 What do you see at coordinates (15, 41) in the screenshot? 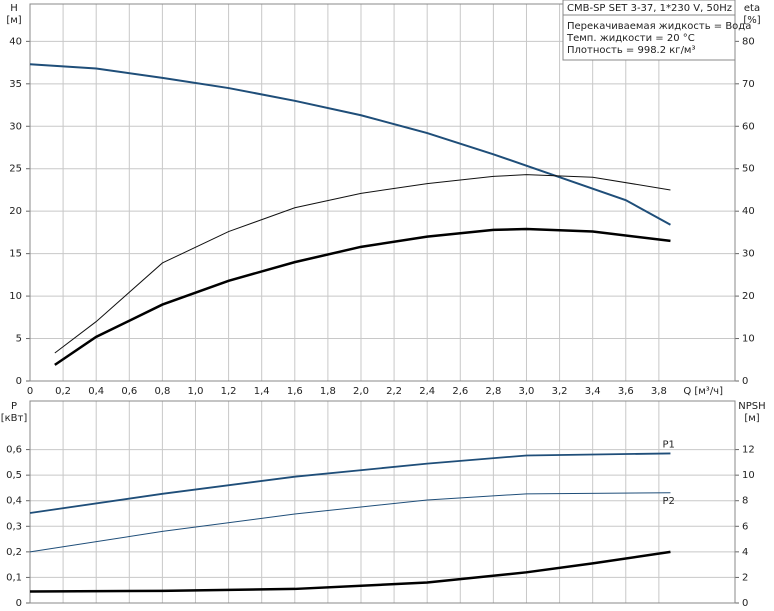
I see `y-tick-label: 40` at bounding box center [15, 41].